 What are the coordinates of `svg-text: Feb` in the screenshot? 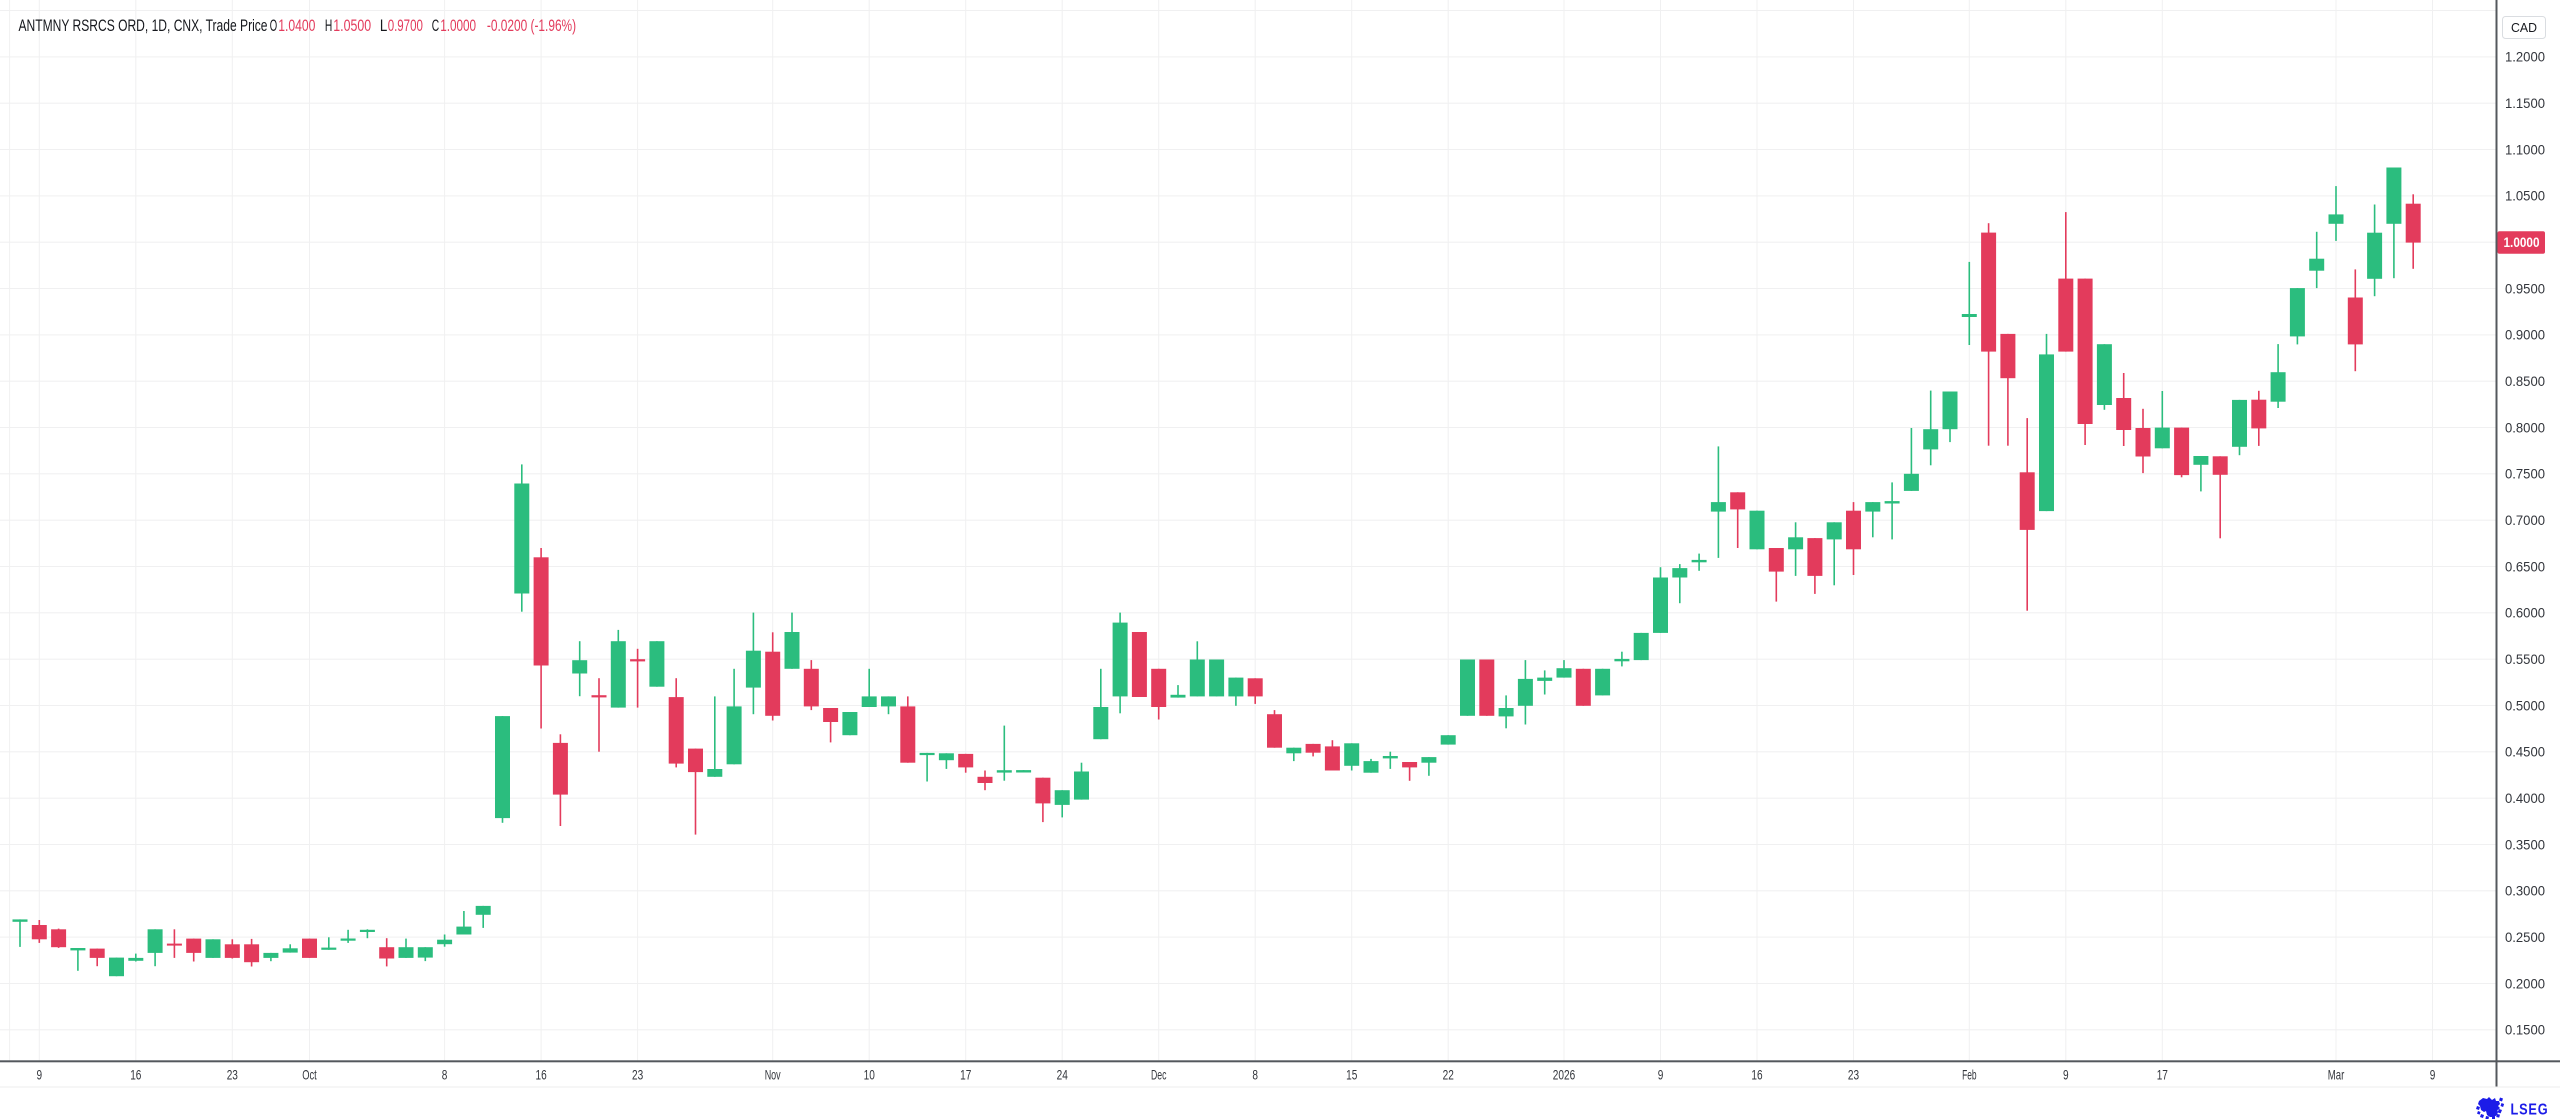 It's located at (1969, 1075).